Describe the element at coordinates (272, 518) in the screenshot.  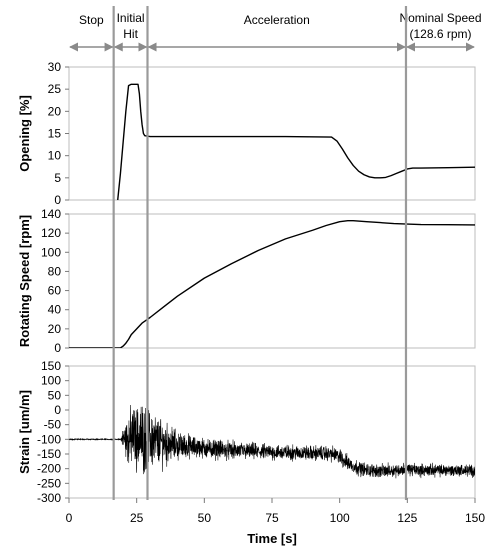
I see `x-tick-label: 75` at that location.